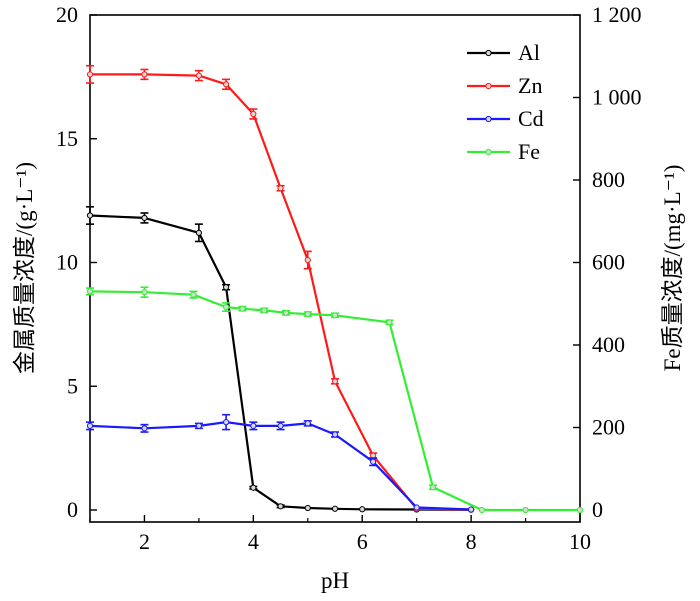 The height and width of the screenshot is (601, 700). Describe the element at coordinates (608, 344) in the screenshot. I see `right-y-tick-label: 400` at that location.